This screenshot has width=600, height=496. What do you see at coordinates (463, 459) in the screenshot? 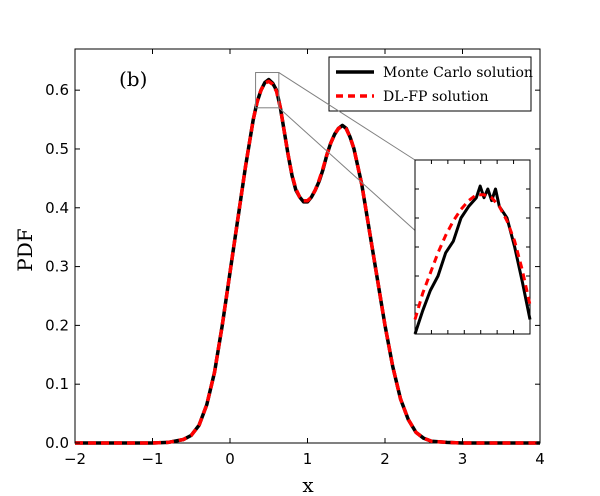
I see `x-tick-label: 3` at bounding box center [463, 459].